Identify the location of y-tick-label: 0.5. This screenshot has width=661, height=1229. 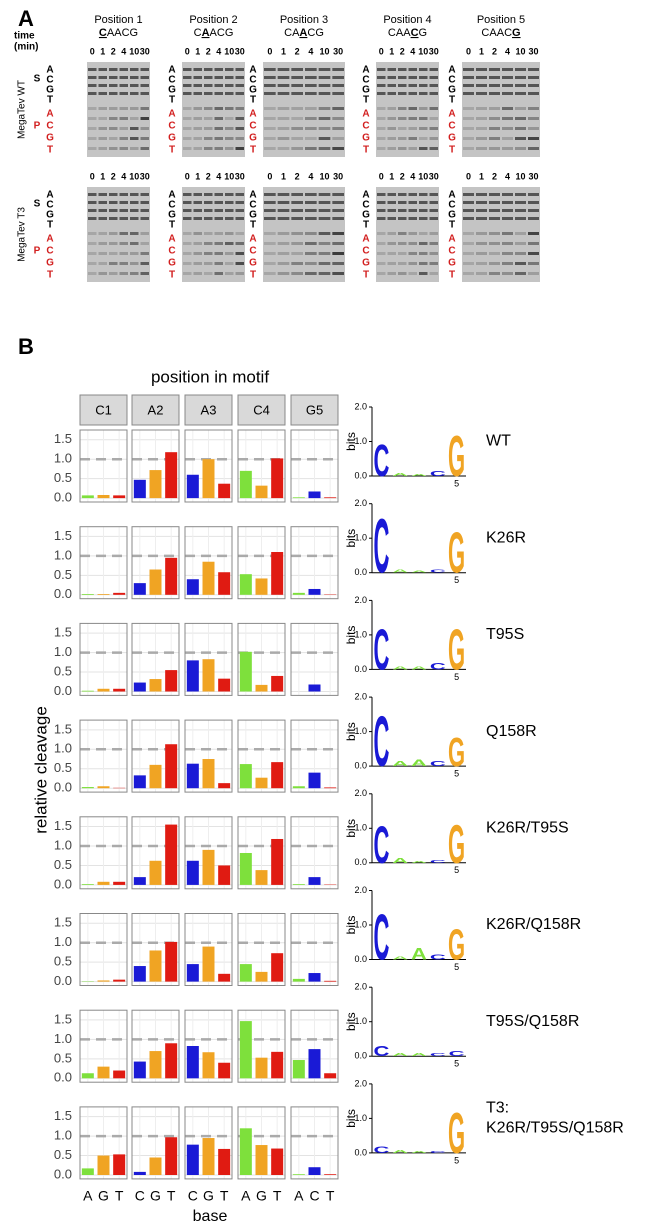
(63, 574).